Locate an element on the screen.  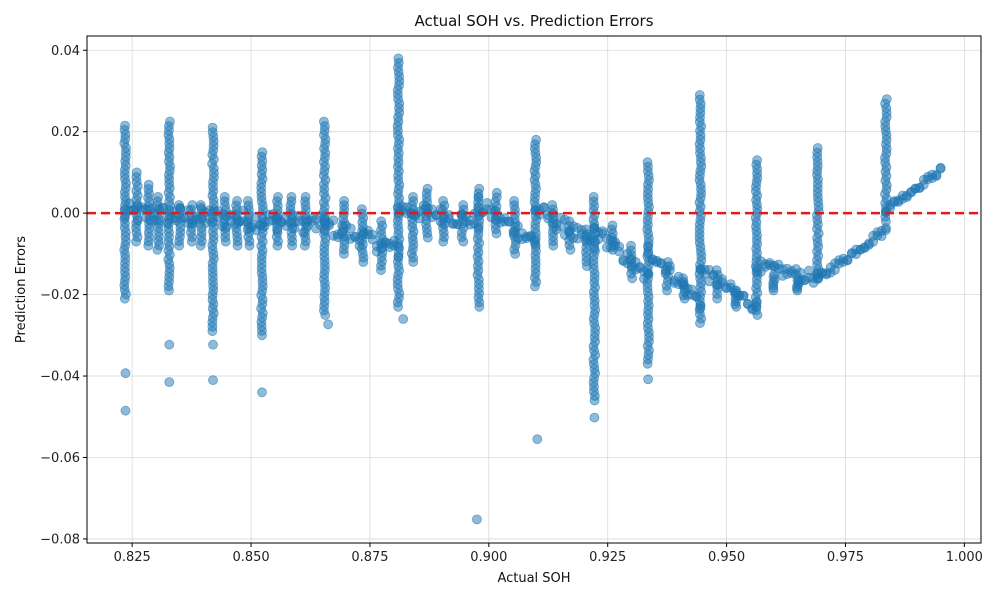
x-tick-label: 0.825 is located at coordinates (132, 557).